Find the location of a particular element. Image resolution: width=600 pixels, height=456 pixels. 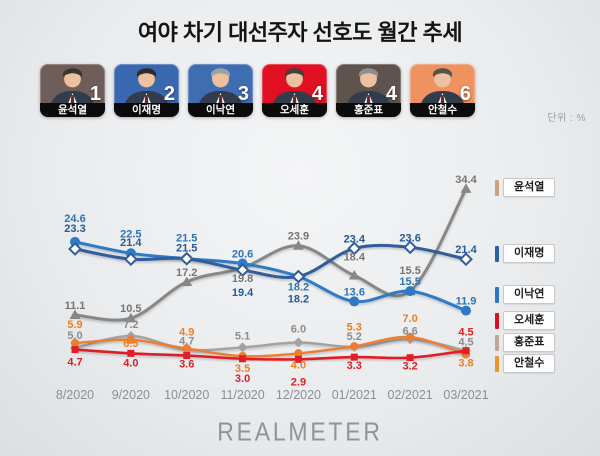

data-label: 6.5 is located at coordinates (130, 344).